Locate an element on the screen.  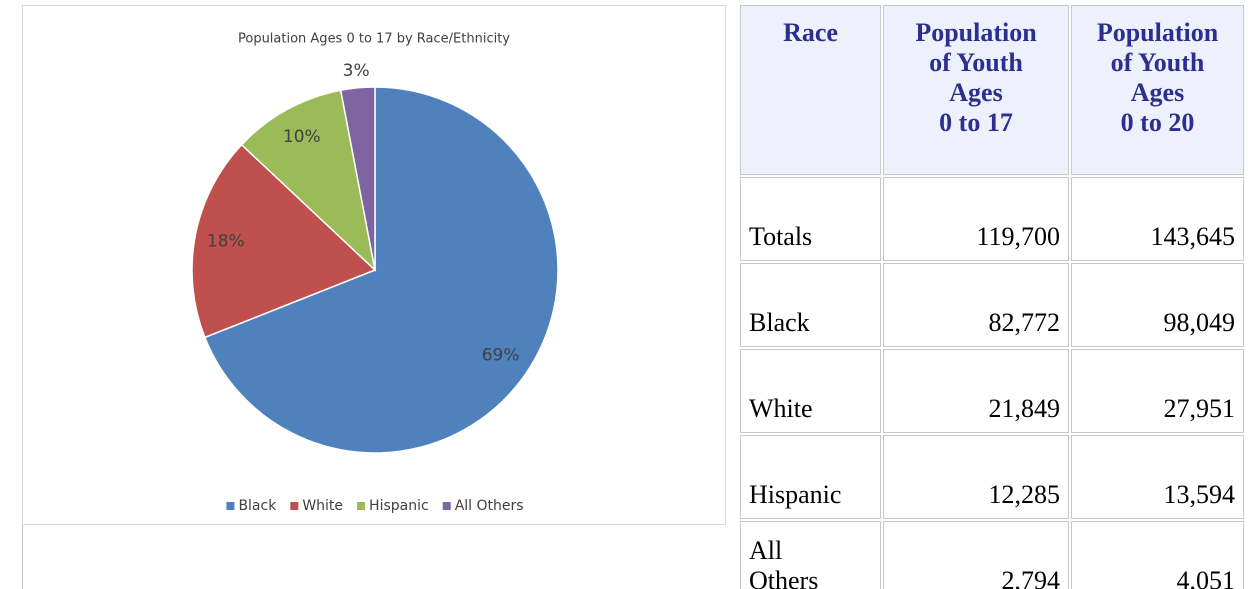
number-cell: 143,645 is located at coordinates (1157, 219).